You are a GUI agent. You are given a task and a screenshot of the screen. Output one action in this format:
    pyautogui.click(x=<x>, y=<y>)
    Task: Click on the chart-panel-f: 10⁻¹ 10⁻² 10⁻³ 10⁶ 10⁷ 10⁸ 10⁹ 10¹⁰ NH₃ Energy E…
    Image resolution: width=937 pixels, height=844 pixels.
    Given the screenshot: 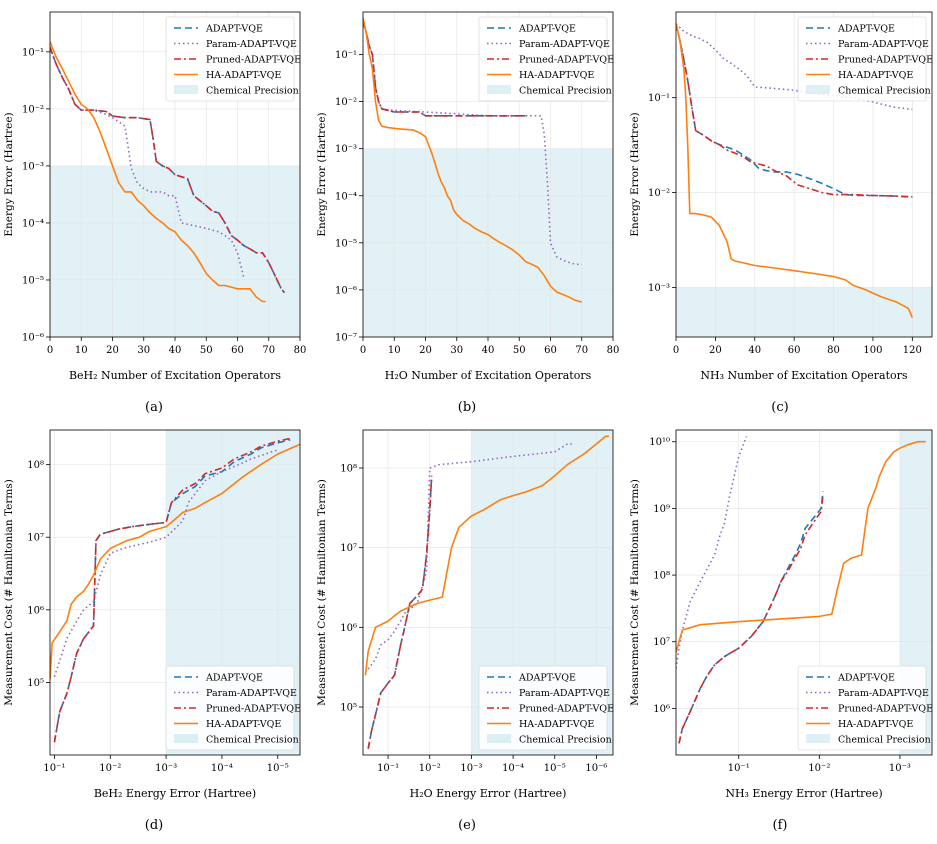 What is the action you would take?
    pyautogui.click(x=781, y=614)
    